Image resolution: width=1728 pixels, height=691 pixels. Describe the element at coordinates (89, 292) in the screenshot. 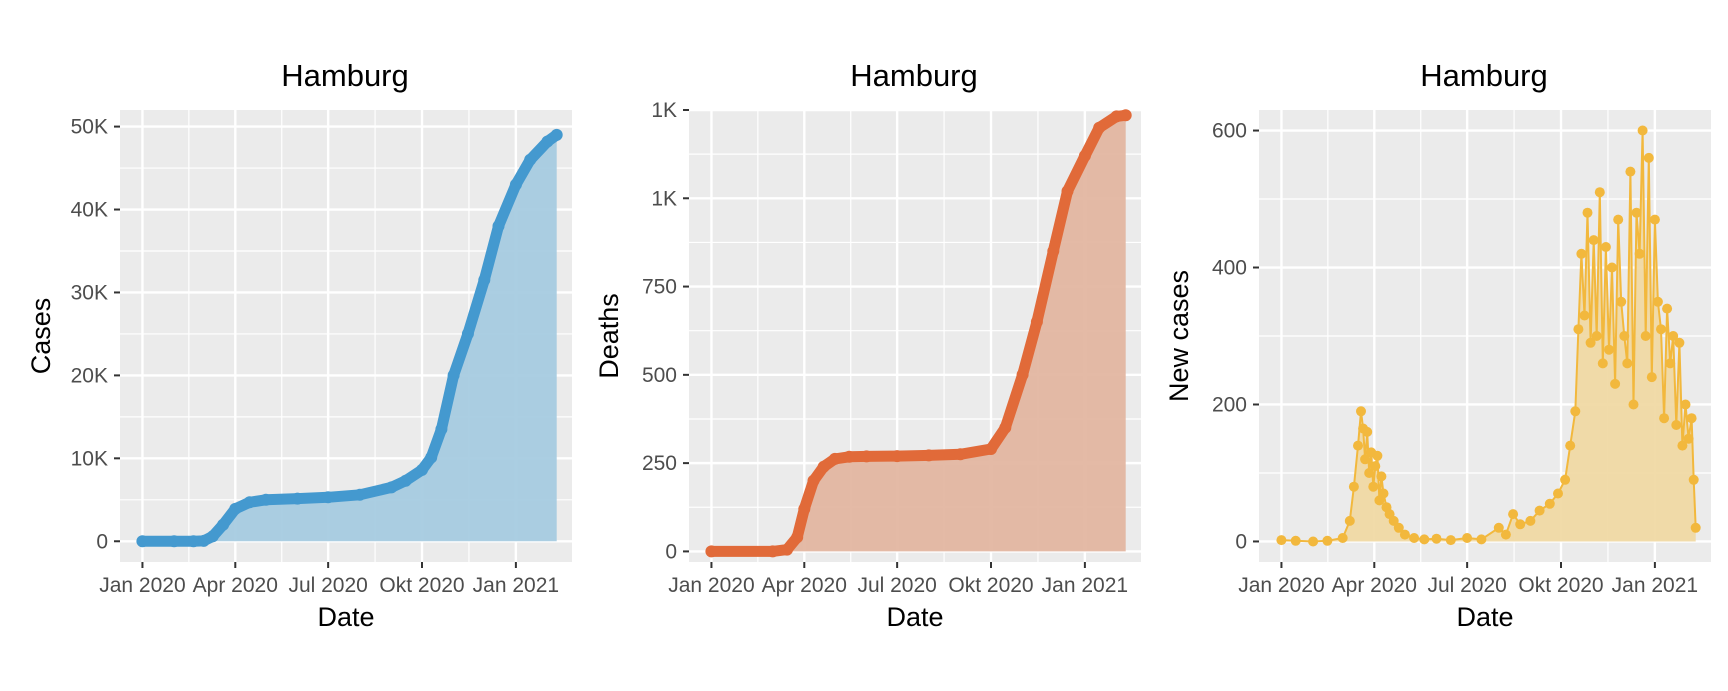

I see `y-tick-label: 30K` at that location.